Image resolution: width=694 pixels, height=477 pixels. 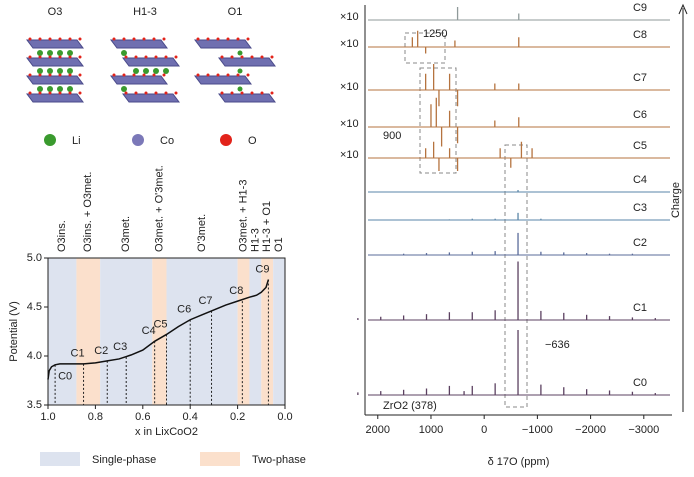 What do you see at coordinates (167, 141) in the screenshot?
I see `legend-label: Co` at bounding box center [167, 141].